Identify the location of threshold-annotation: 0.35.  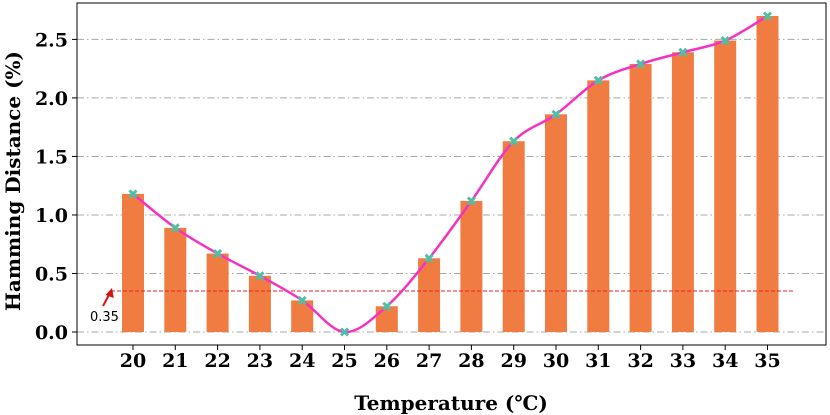
(104, 306).